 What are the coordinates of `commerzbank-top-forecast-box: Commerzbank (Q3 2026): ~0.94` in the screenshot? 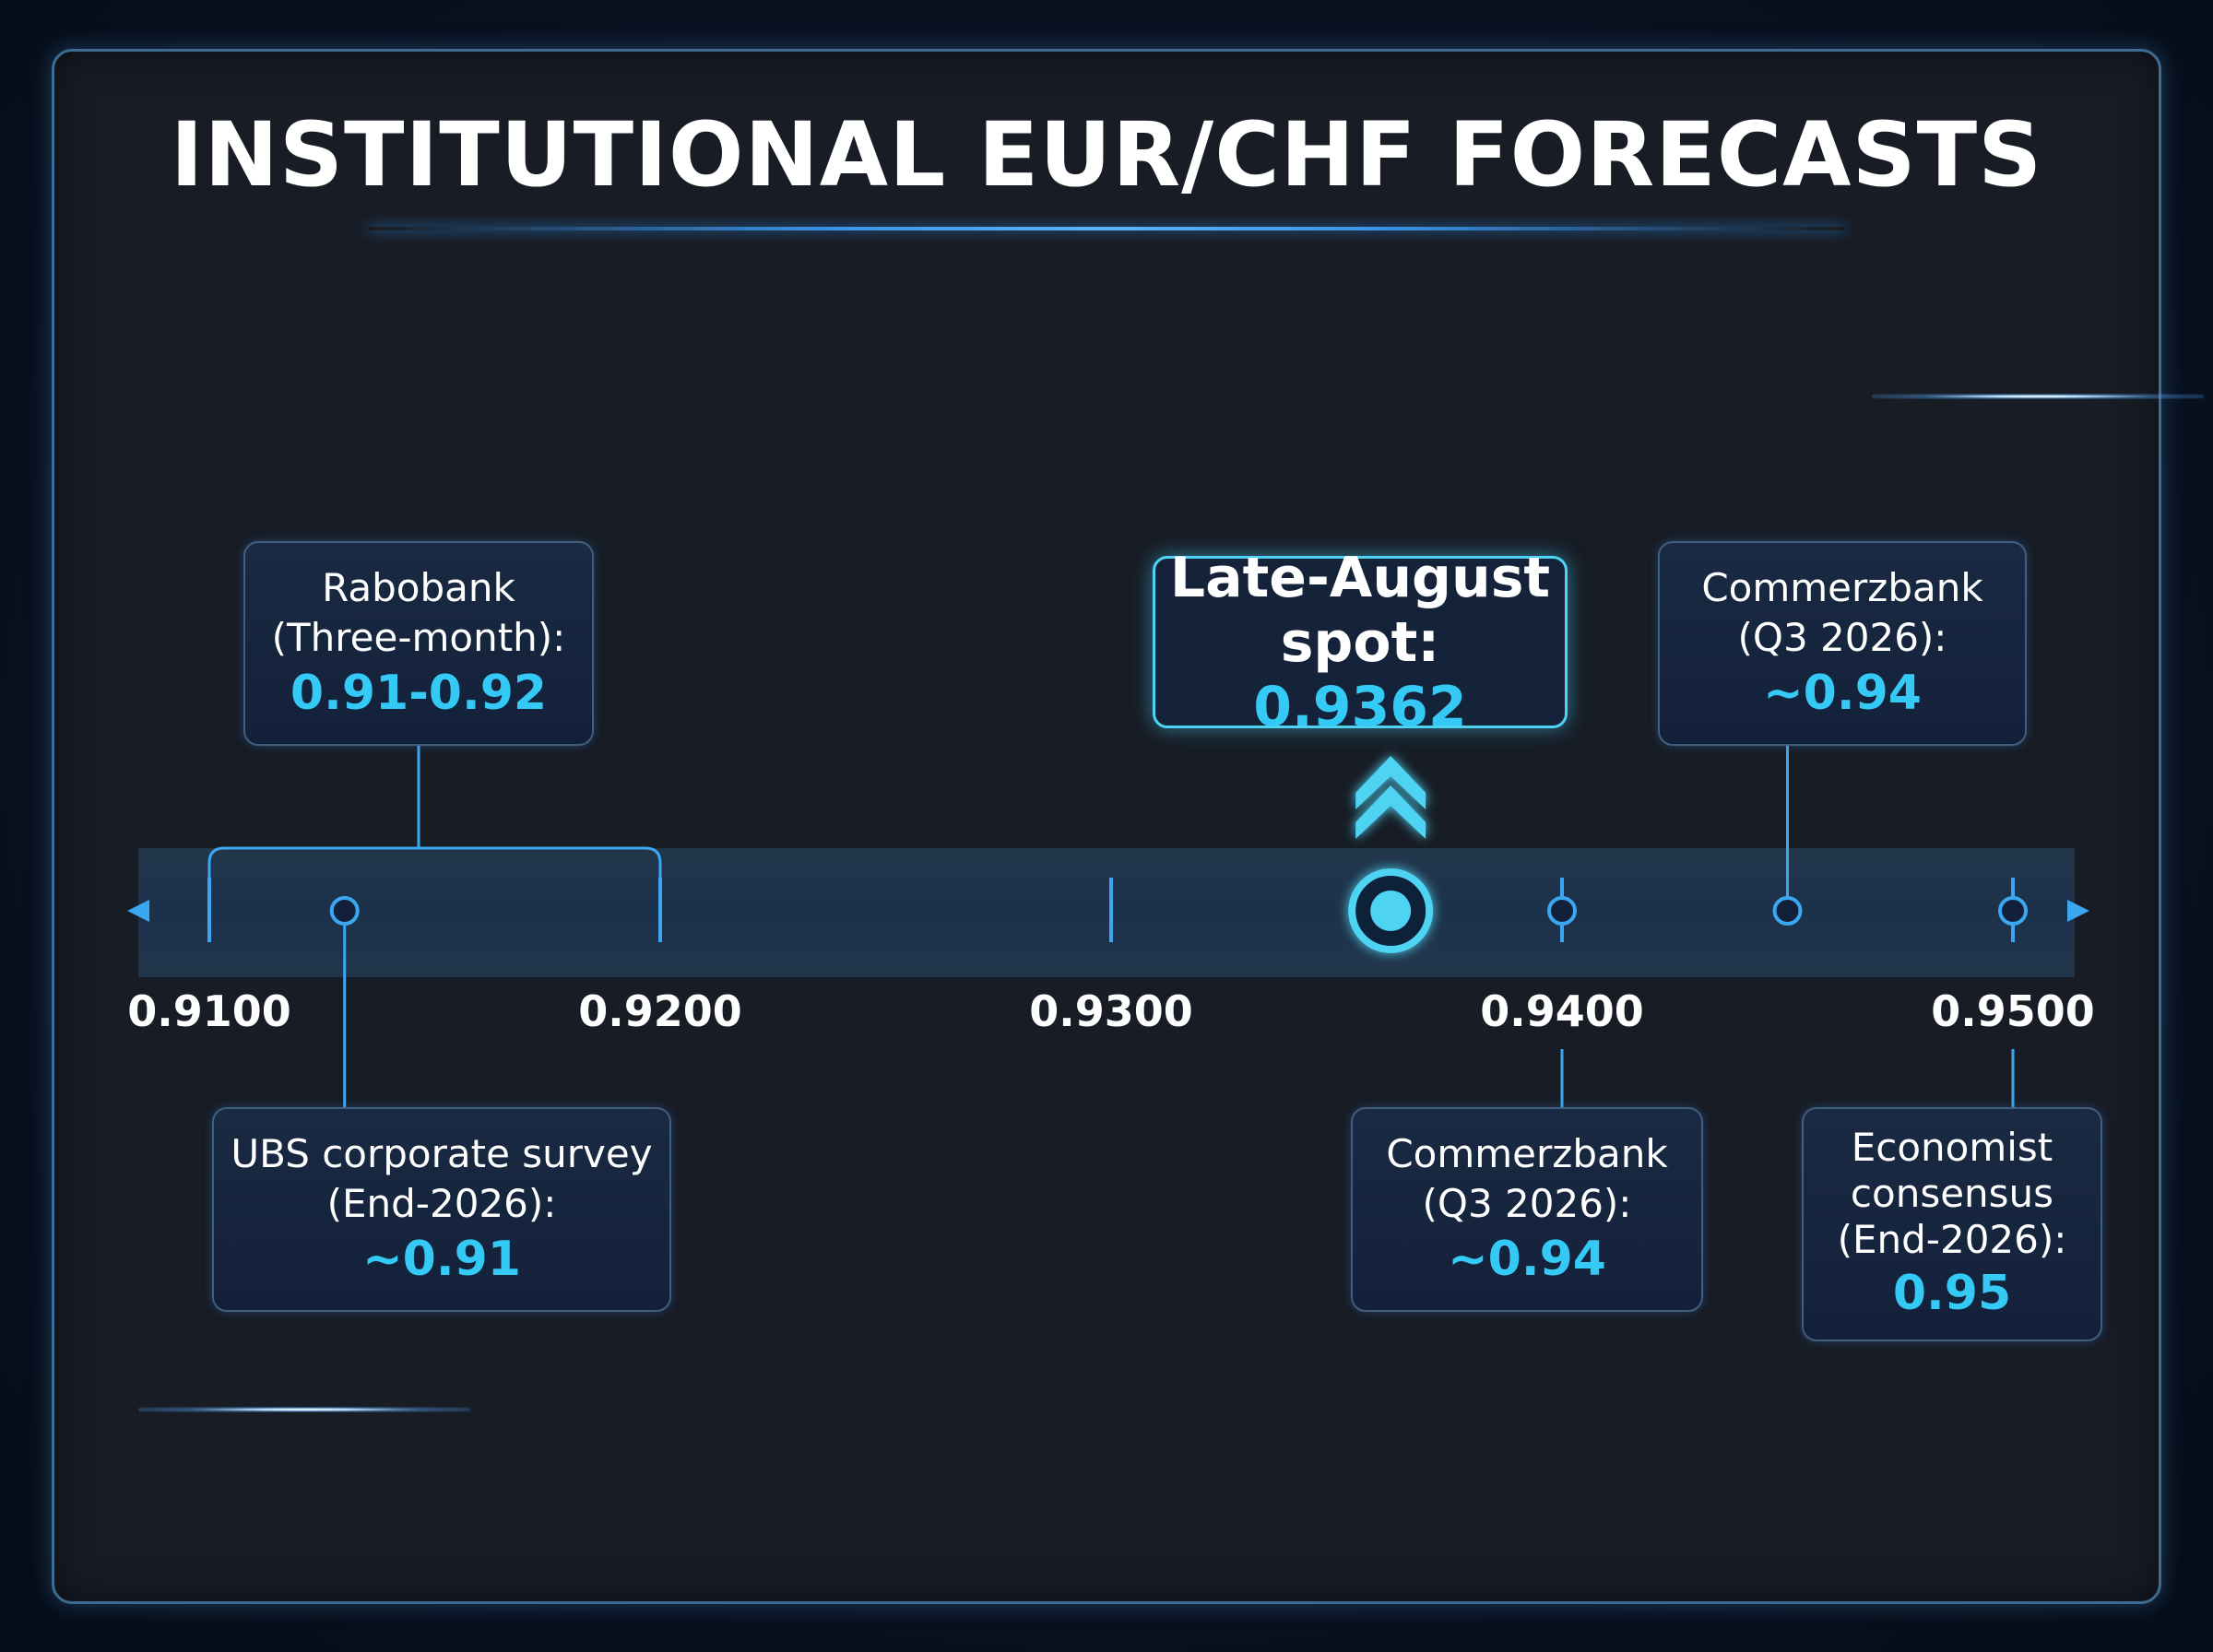 It's located at (1842, 643).